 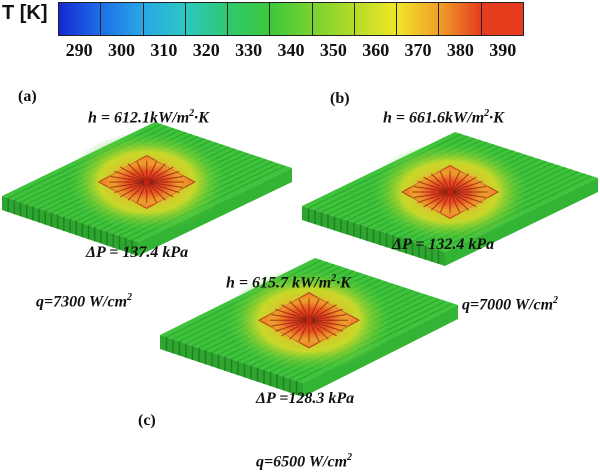 What do you see at coordinates (418, 50) in the screenshot?
I see `colorbar-tick: 370` at bounding box center [418, 50].